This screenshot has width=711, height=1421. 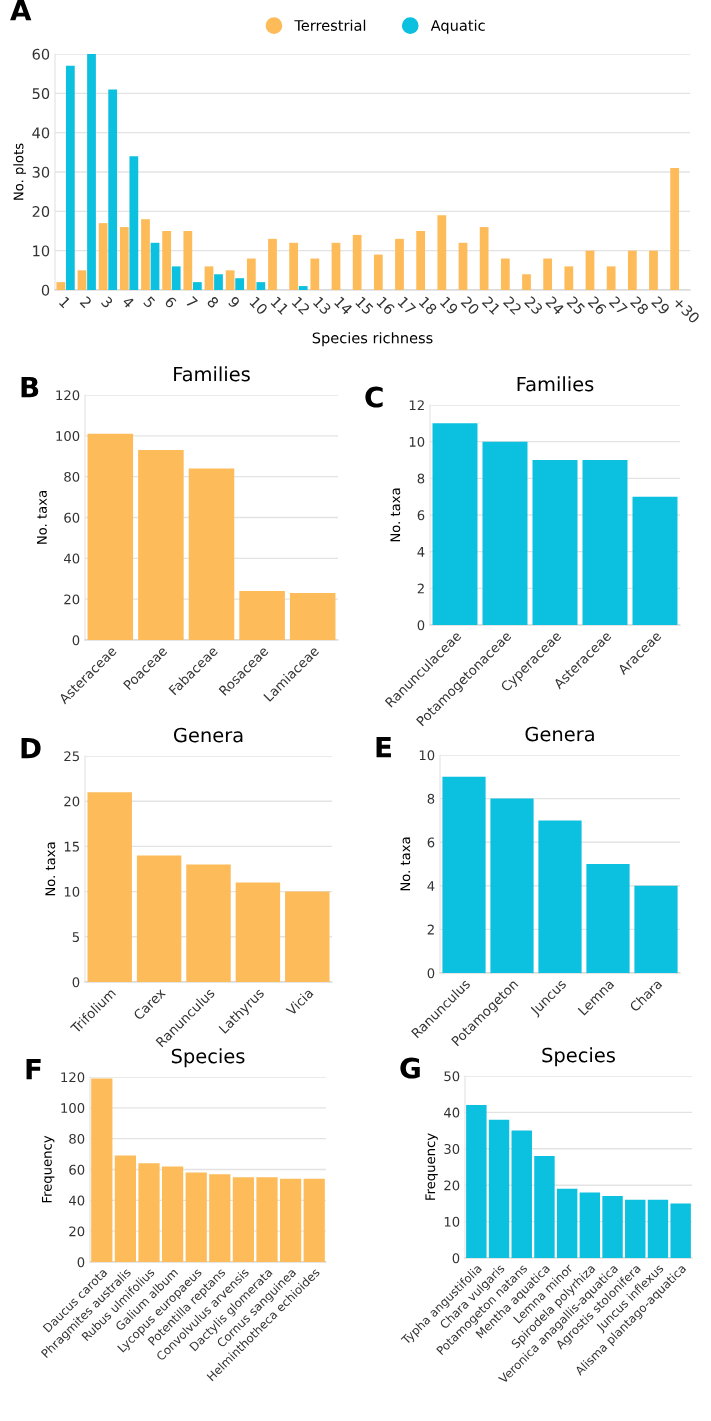 What do you see at coordinates (41, 172) in the screenshot?
I see `y-tick-label: 30` at bounding box center [41, 172].